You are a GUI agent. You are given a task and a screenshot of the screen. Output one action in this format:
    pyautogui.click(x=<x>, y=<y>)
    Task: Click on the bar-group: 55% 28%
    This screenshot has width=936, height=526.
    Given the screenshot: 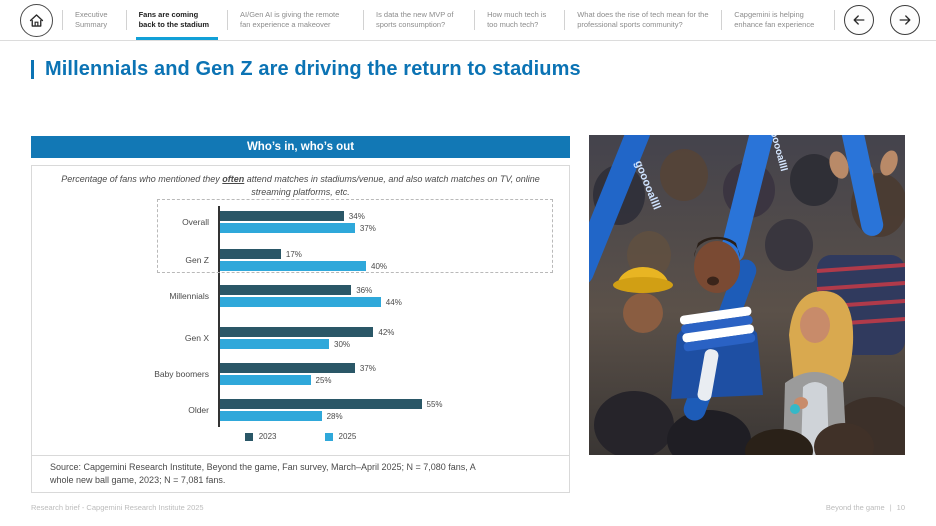 What is the action you would take?
    pyautogui.click(x=386, y=410)
    